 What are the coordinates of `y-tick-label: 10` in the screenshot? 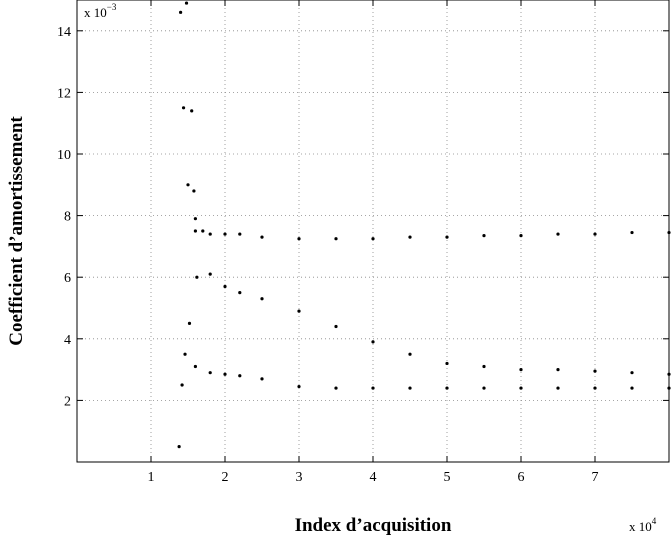 It's located at (64, 155).